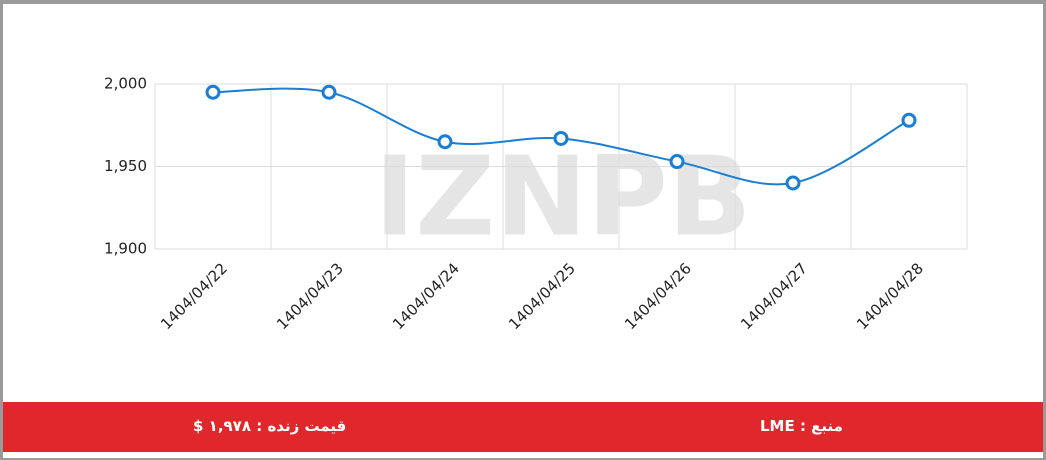 The height and width of the screenshot is (460, 1046). Describe the element at coordinates (542, 296) in the screenshot. I see `x-tick-label: 1404/04/25` at that location.